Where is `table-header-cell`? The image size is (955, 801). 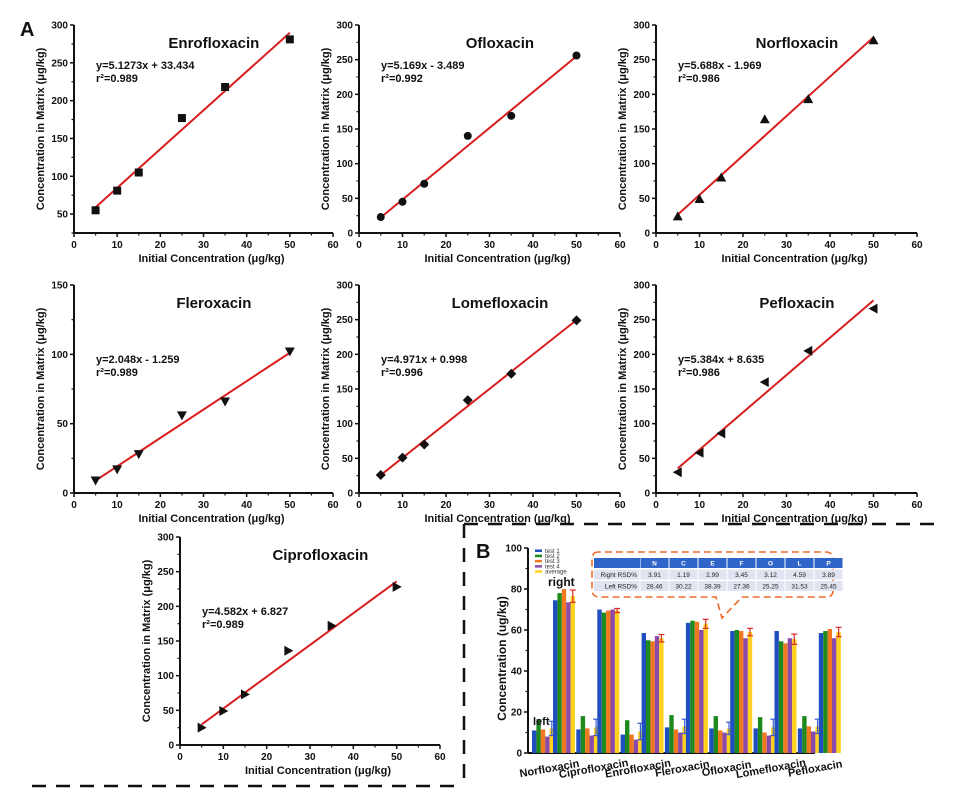 table-header-cell is located at coordinates (712, 563).